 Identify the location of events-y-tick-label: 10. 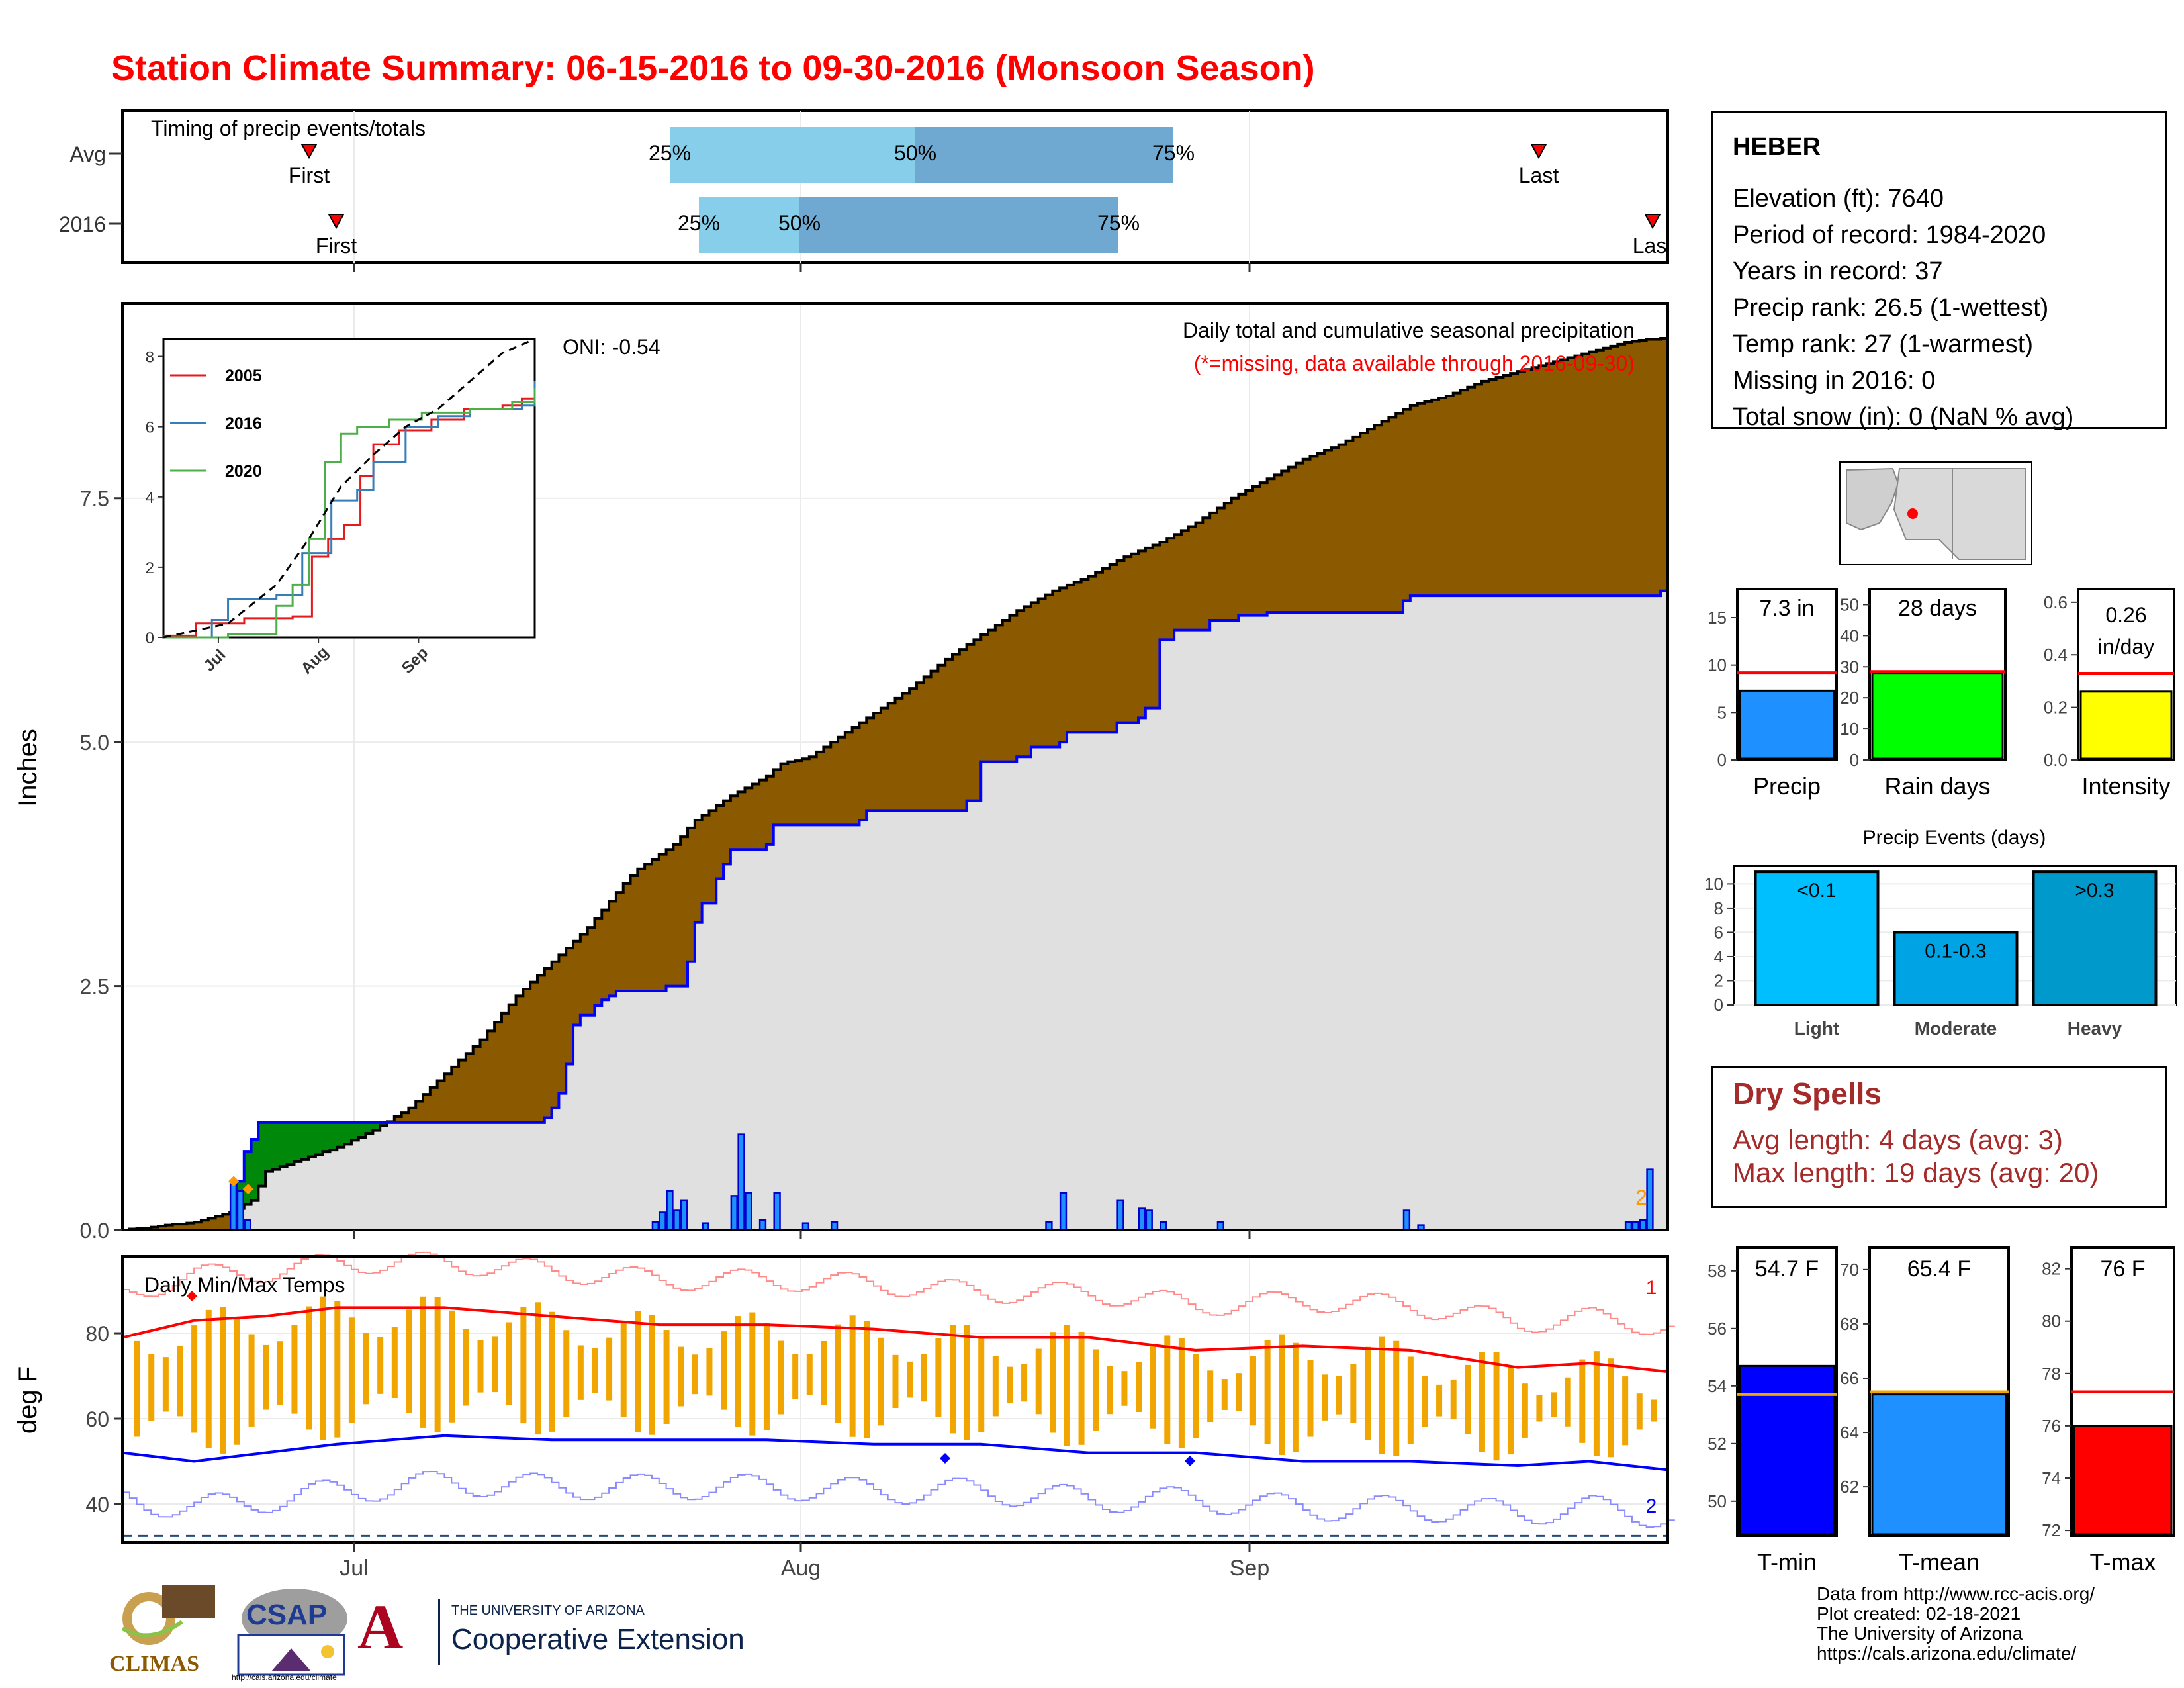
(1713, 884).